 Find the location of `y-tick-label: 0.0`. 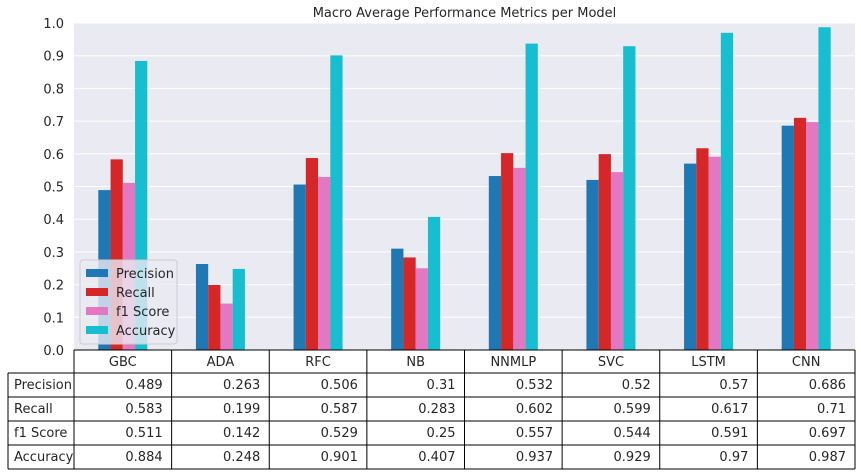

y-tick-label: 0.0 is located at coordinates (53, 351).